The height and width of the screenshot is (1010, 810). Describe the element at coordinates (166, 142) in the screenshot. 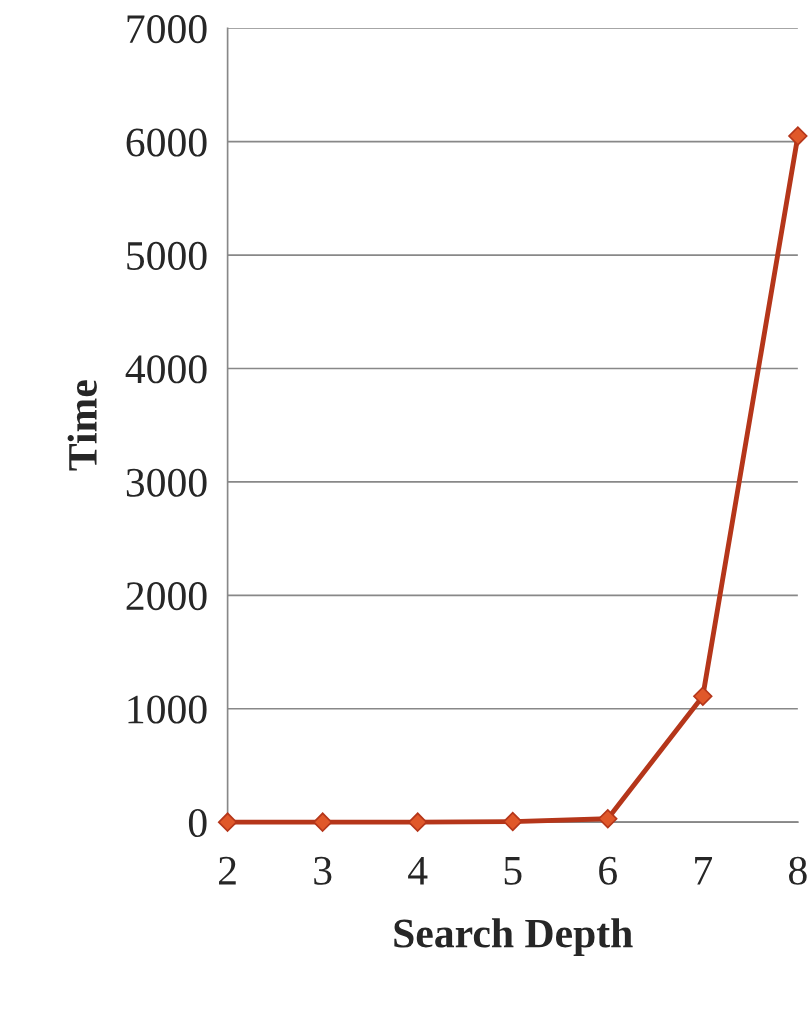

I see `y-tick-label: 6000` at that location.